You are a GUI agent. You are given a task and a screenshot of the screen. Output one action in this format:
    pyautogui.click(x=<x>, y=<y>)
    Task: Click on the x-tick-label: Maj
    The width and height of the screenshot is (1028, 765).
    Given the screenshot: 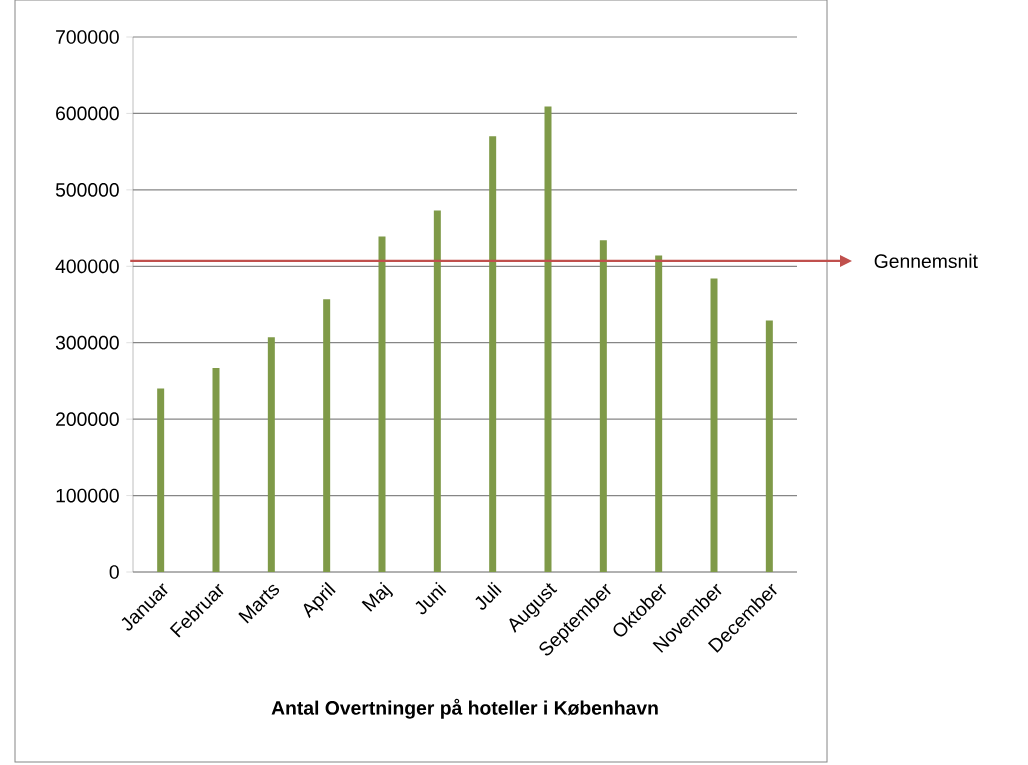 What is the action you would take?
    pyautogui.click(x=377, y=596)
    